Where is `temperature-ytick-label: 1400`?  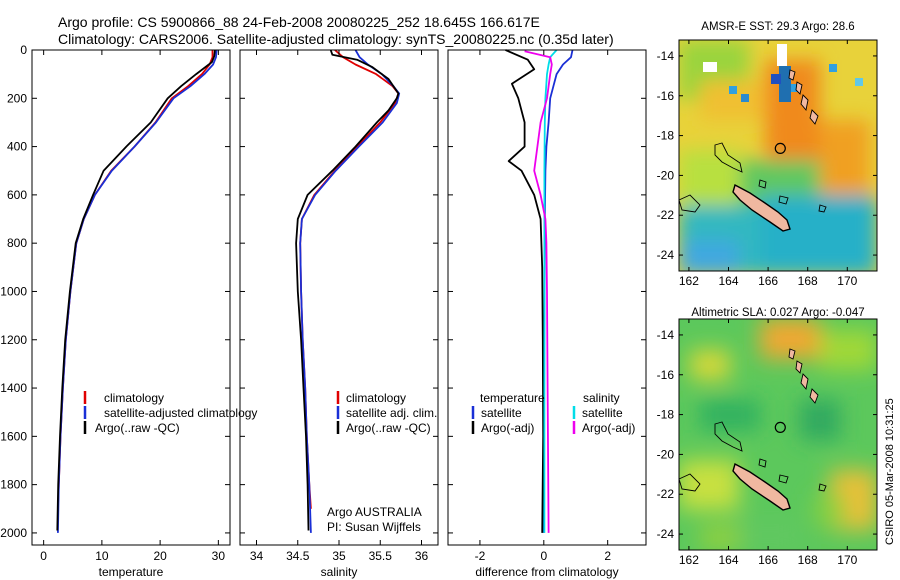 temperature-ytick-label: 1400 is located at coordinates (13, 388).